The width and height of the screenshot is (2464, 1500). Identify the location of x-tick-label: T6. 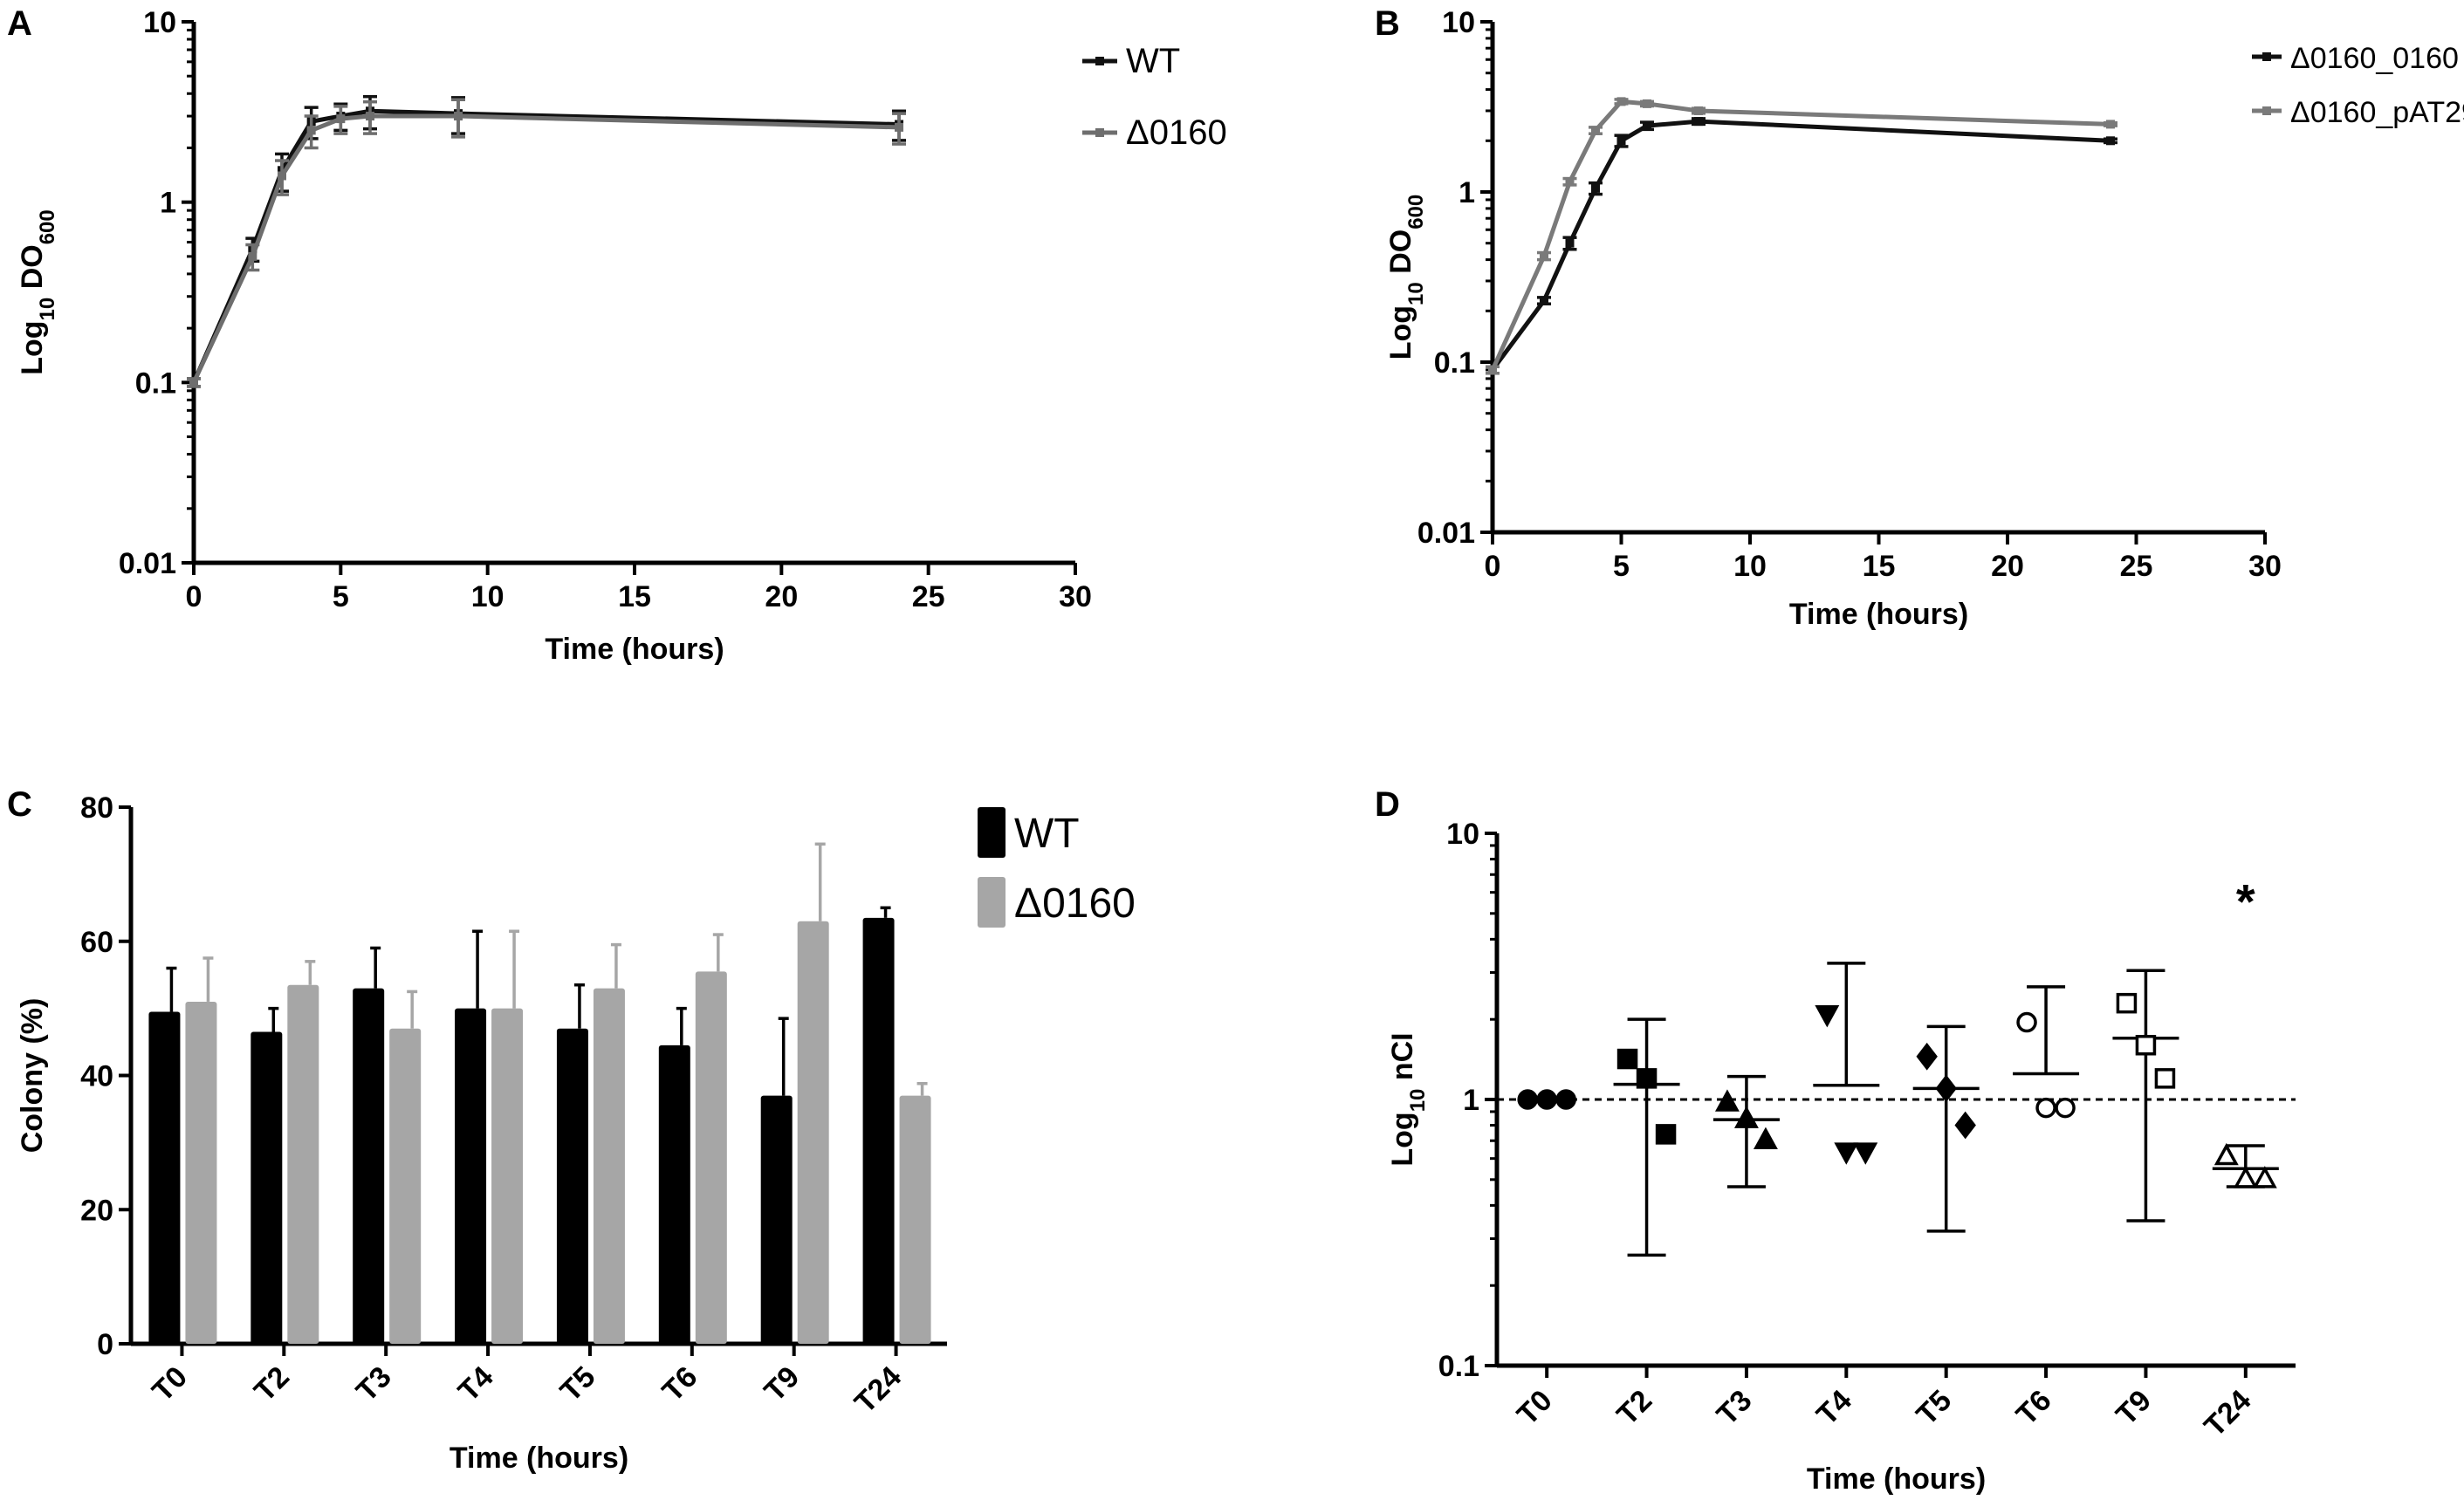
(2034, 1408).